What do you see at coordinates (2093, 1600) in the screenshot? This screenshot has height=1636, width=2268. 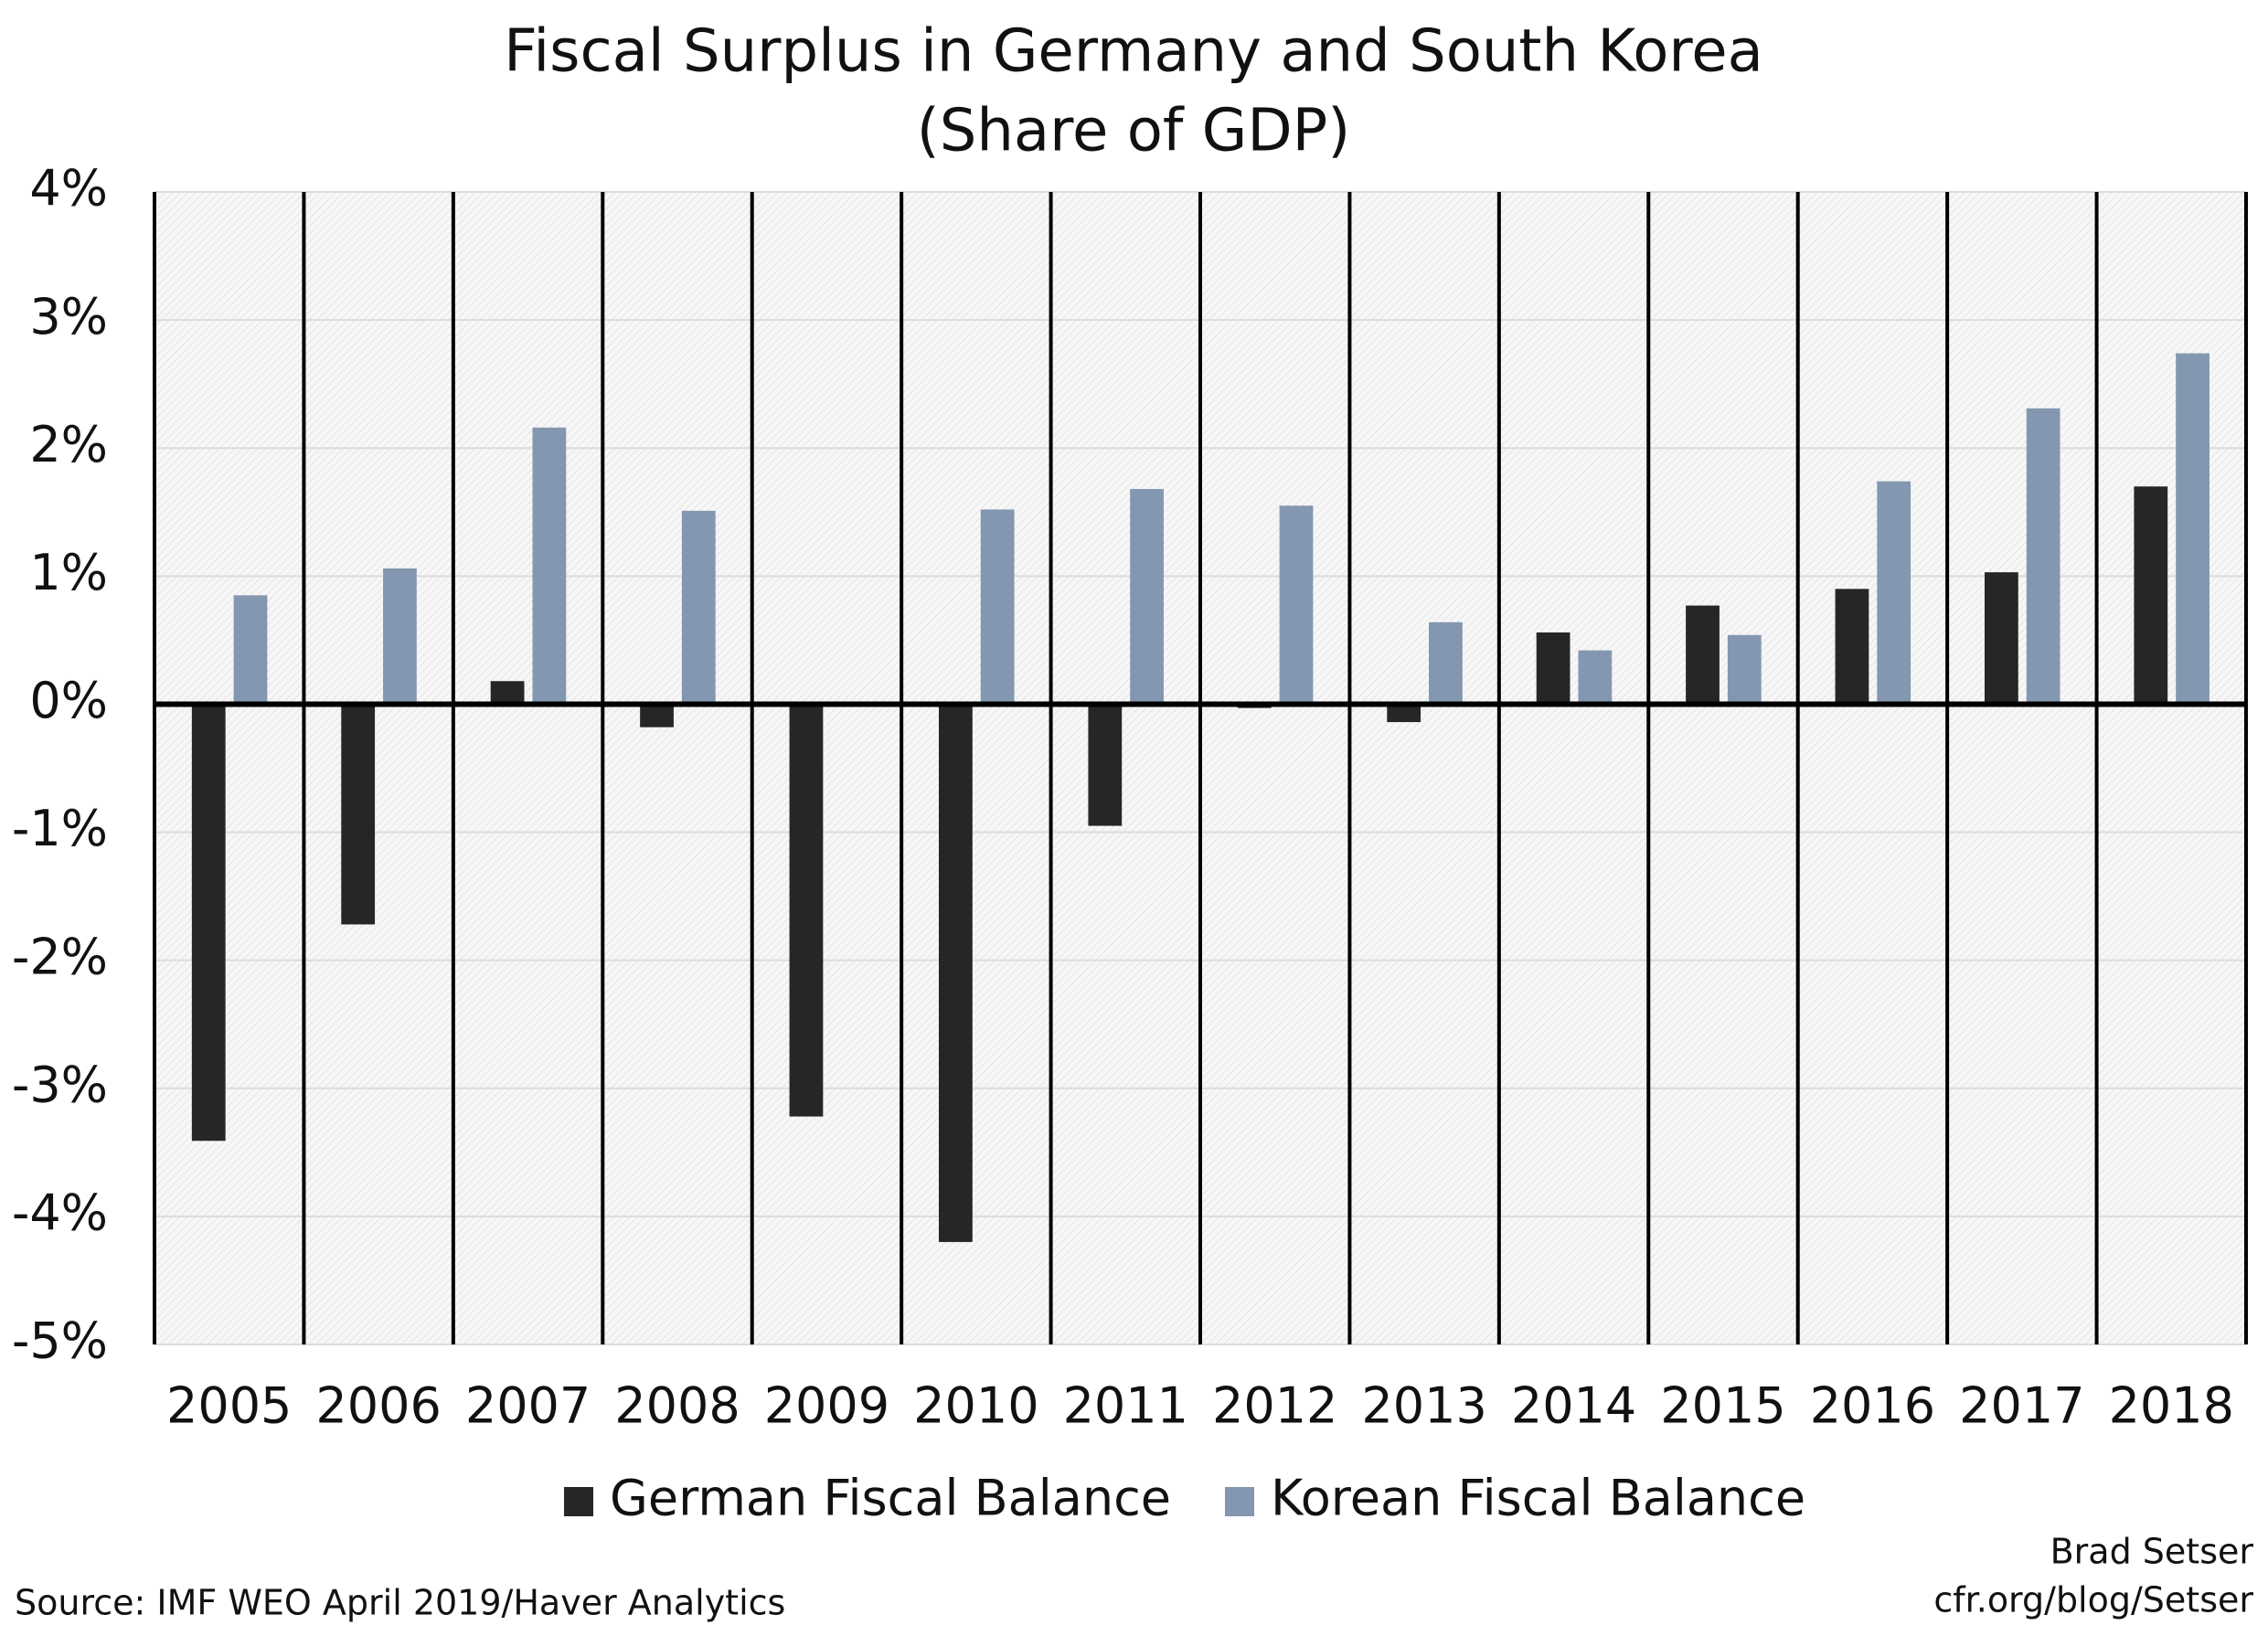 I see `credit: cfr.org/blog/Setser` at bounding box center [2093, 1600].